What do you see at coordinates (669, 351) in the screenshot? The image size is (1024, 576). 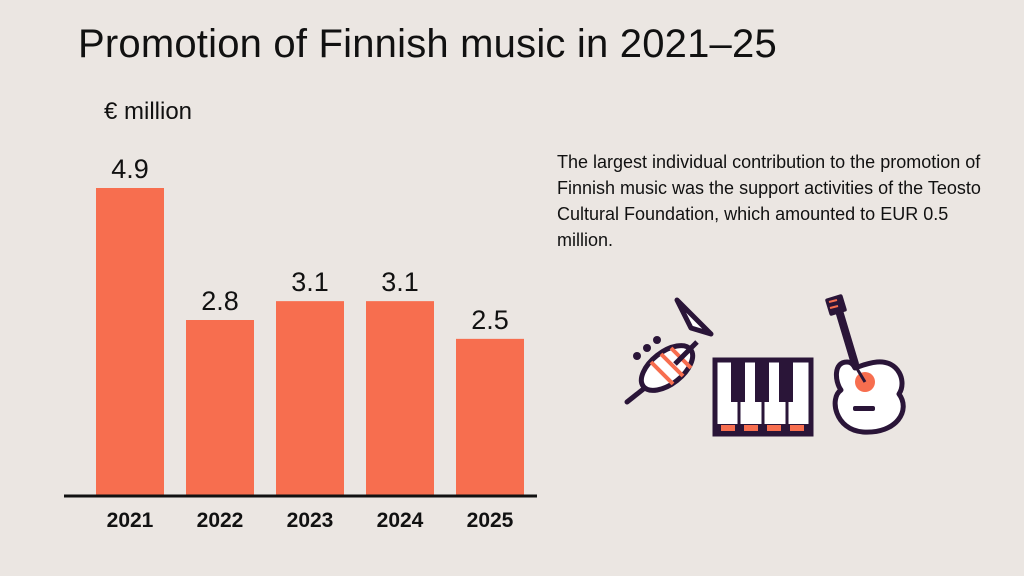 I see `trumpet-icon` at bounding box center [669, 351].